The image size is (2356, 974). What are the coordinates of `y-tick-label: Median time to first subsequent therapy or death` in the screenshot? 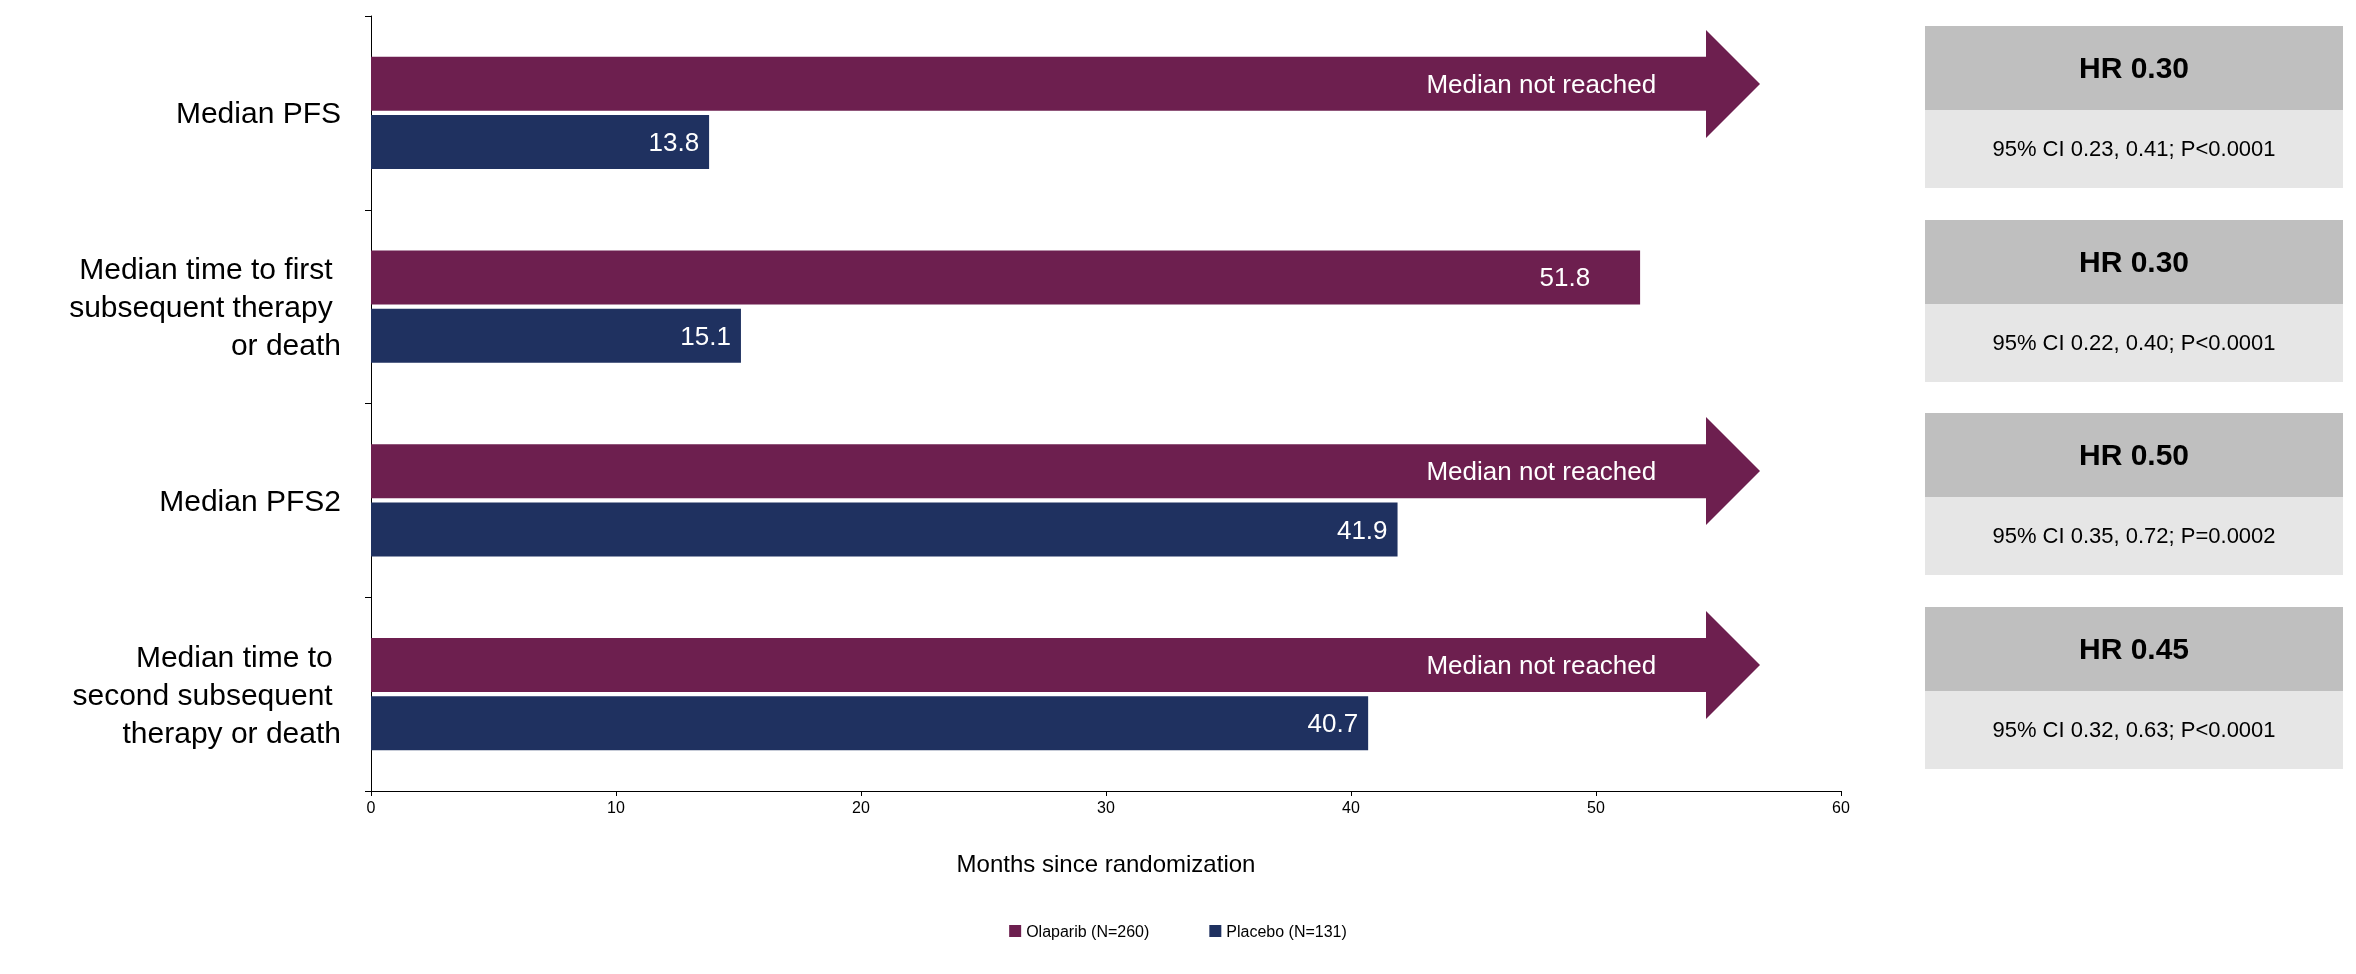 It's located at (205, 307).